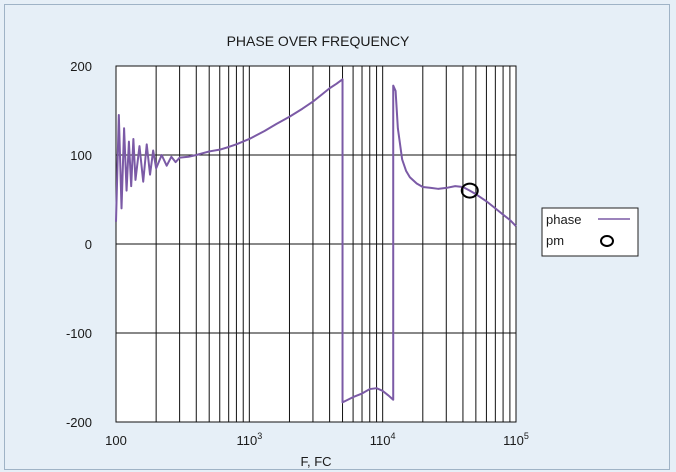 The image size is (676, 472). I want to click on x-tick-label: 100, so click(116, 440).